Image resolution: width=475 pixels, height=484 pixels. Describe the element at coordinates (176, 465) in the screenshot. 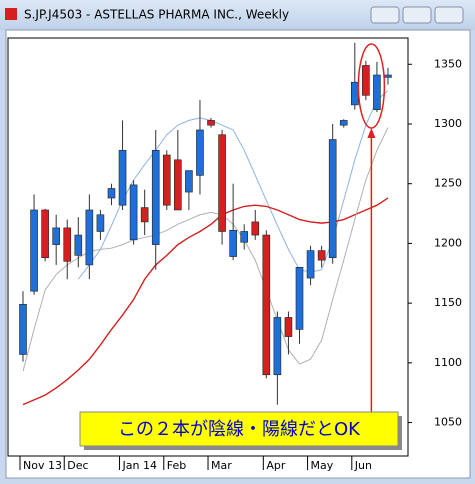

I see `x-tick-label: Feb` at that location.